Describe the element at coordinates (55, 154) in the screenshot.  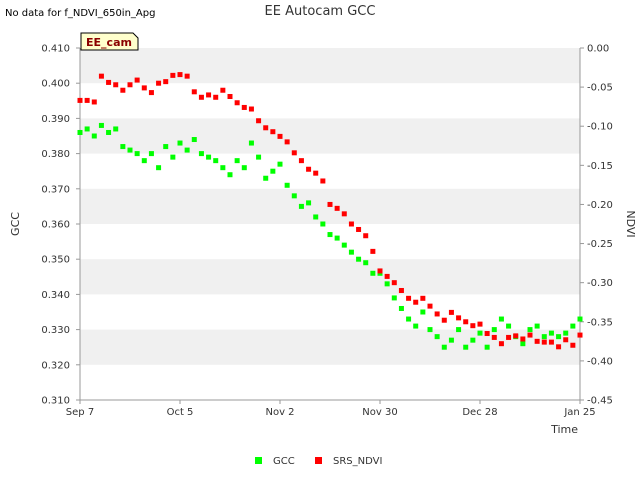
I see `y-tick-label: 0.380` at that location.